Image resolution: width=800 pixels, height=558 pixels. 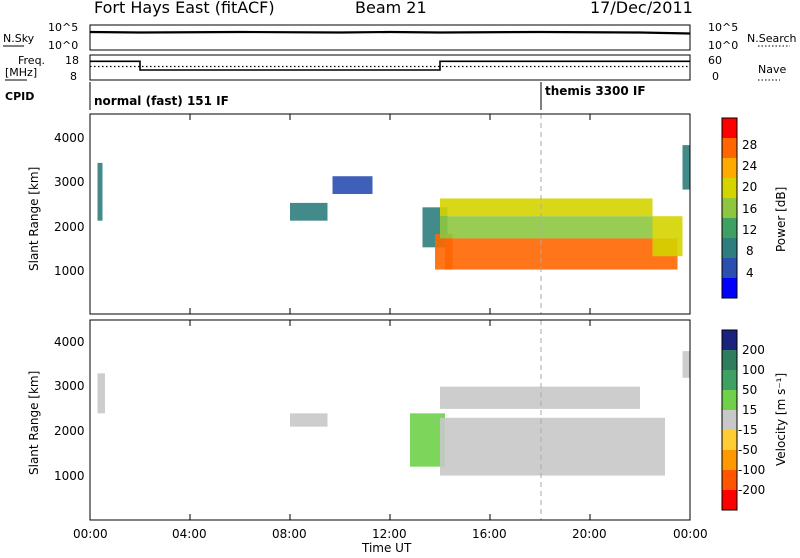 I want to click on velocity-cbar-tick-100: 100, so click(x=753, y=370).